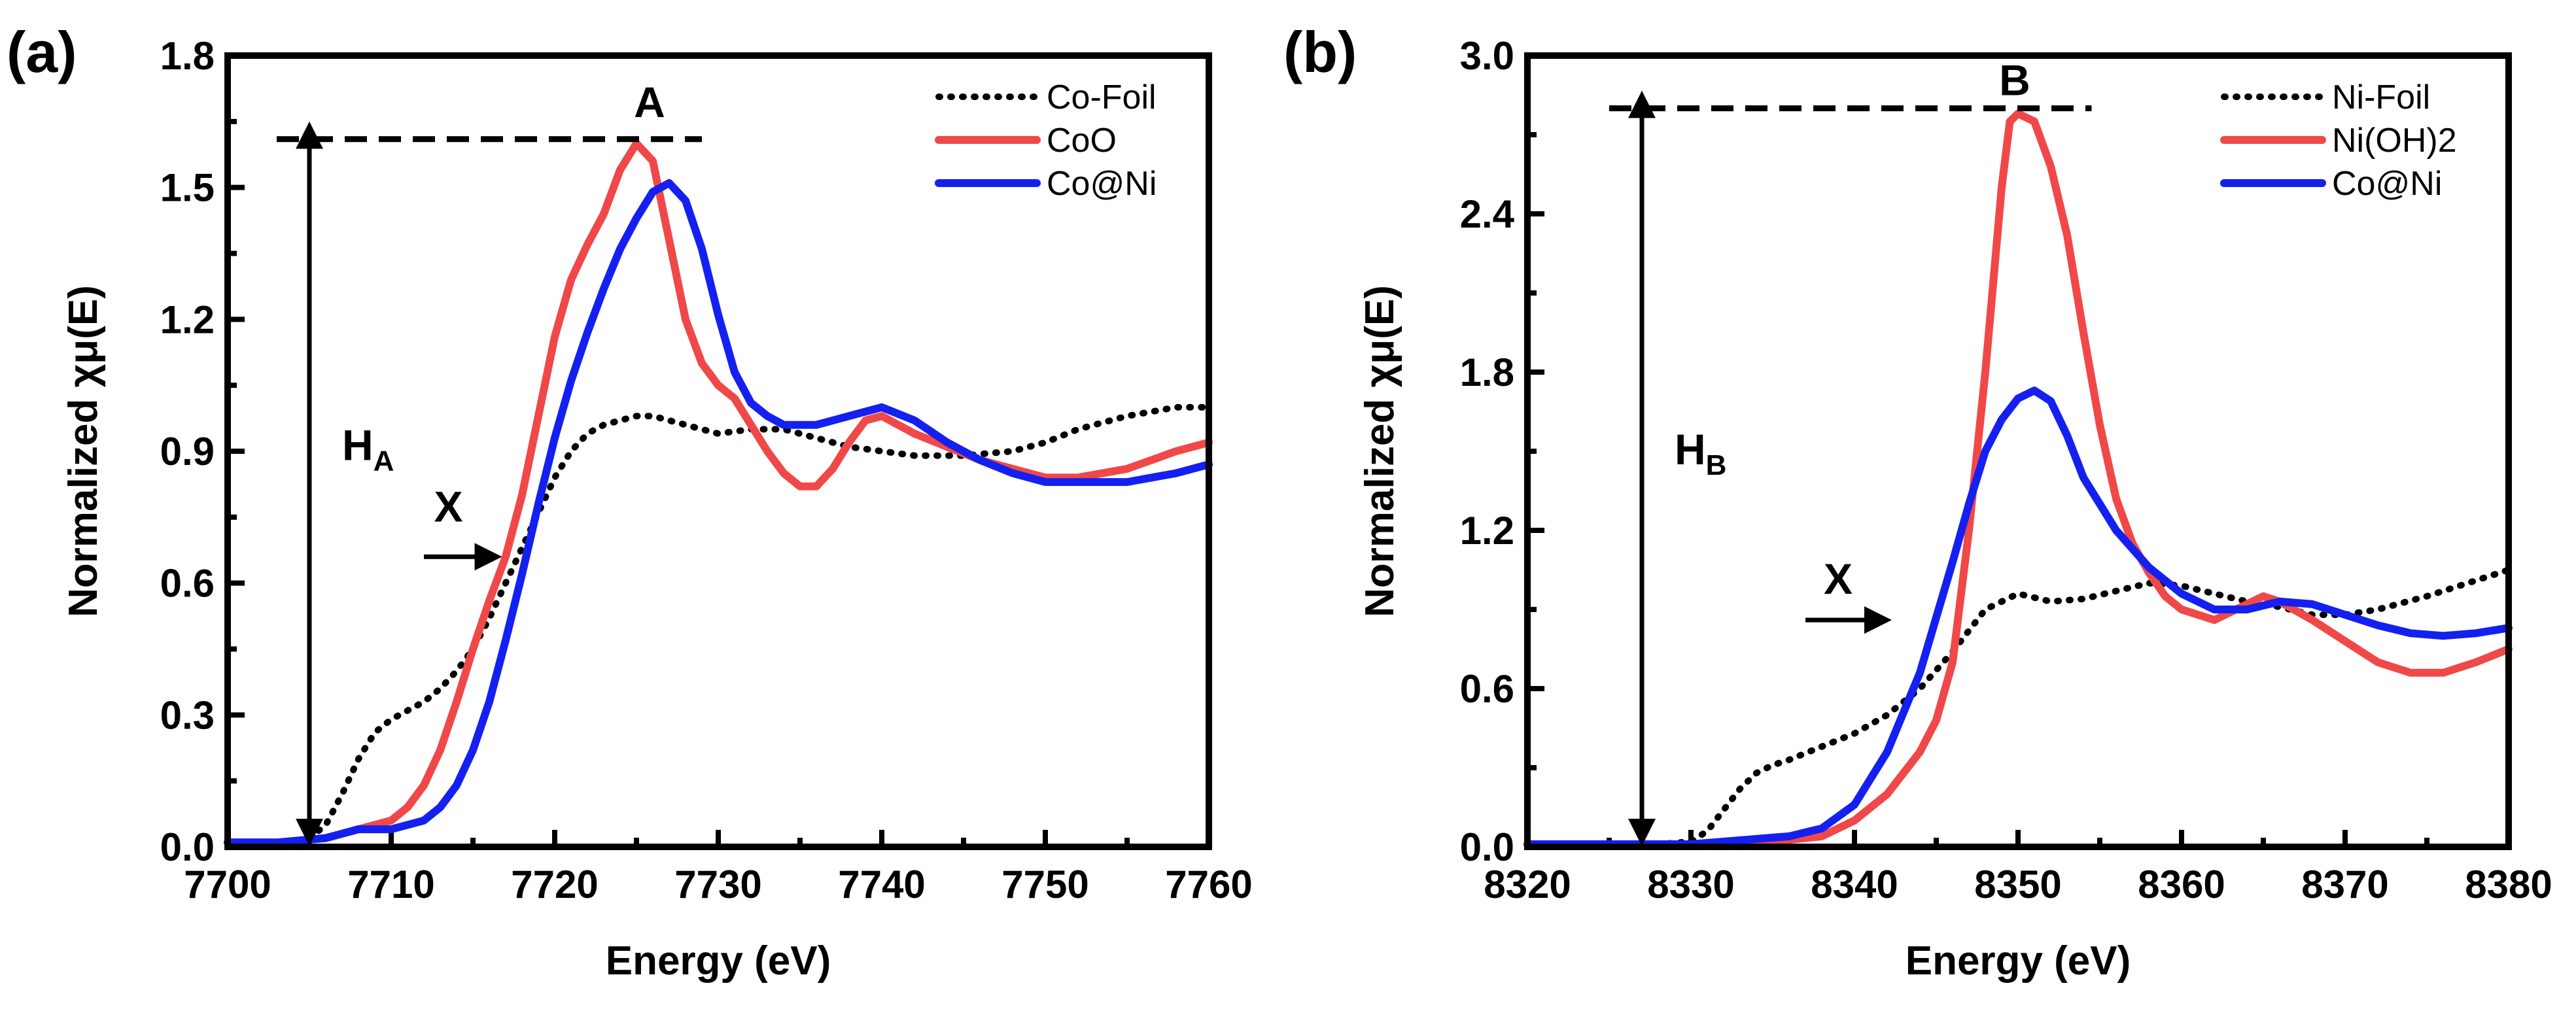  Describe the element at coordinates (2381, 97) in the screenshot. I see `legend-label: Ni-Foil` at that location.